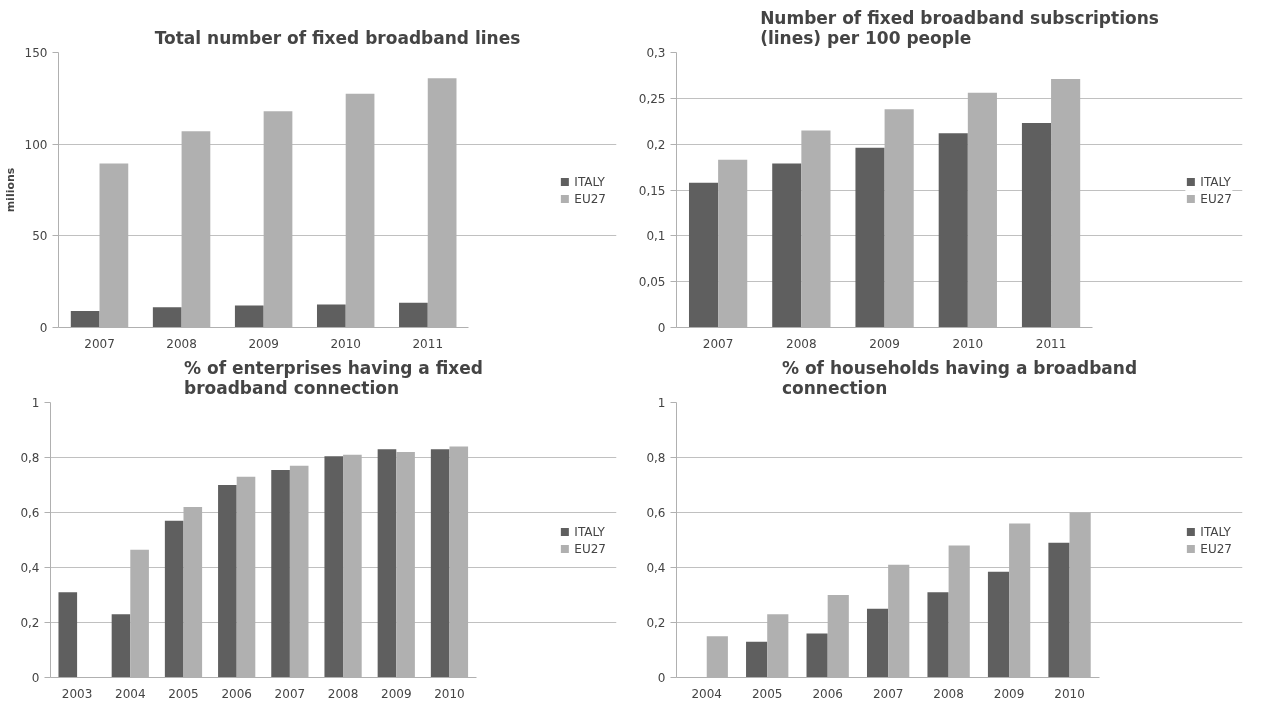  Describe the element at coordinates (36, 144) in the screenshot. I see `y-tick-label: 100` at that location.